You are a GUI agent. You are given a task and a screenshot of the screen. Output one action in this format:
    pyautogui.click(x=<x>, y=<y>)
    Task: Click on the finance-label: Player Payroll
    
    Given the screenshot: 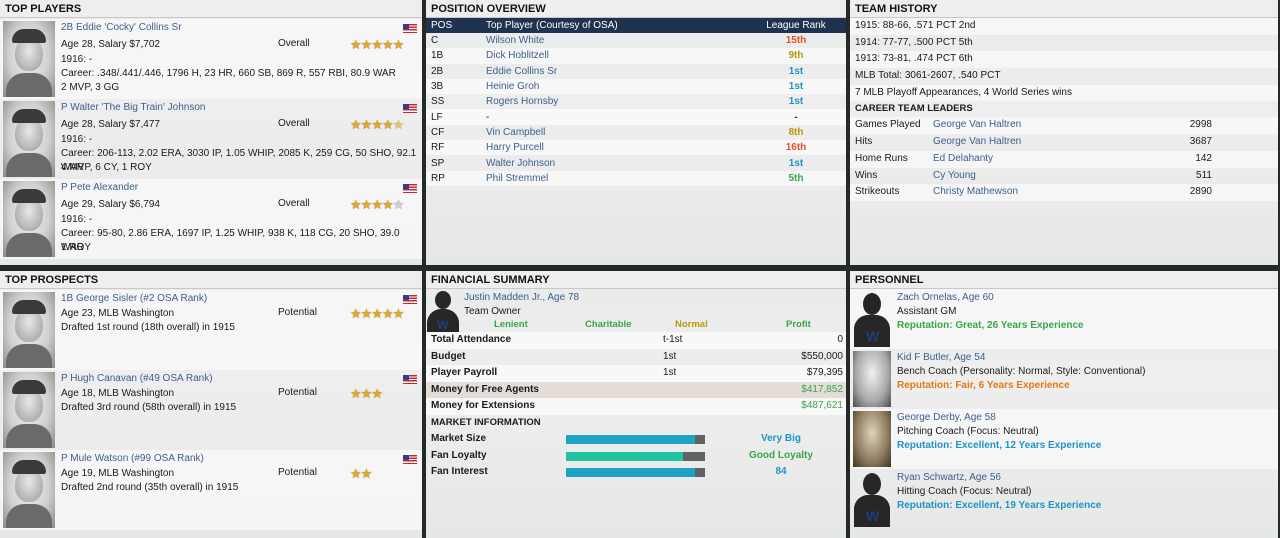 What is the action you would take?
    pyautogui.click(x=464, y=373)
    